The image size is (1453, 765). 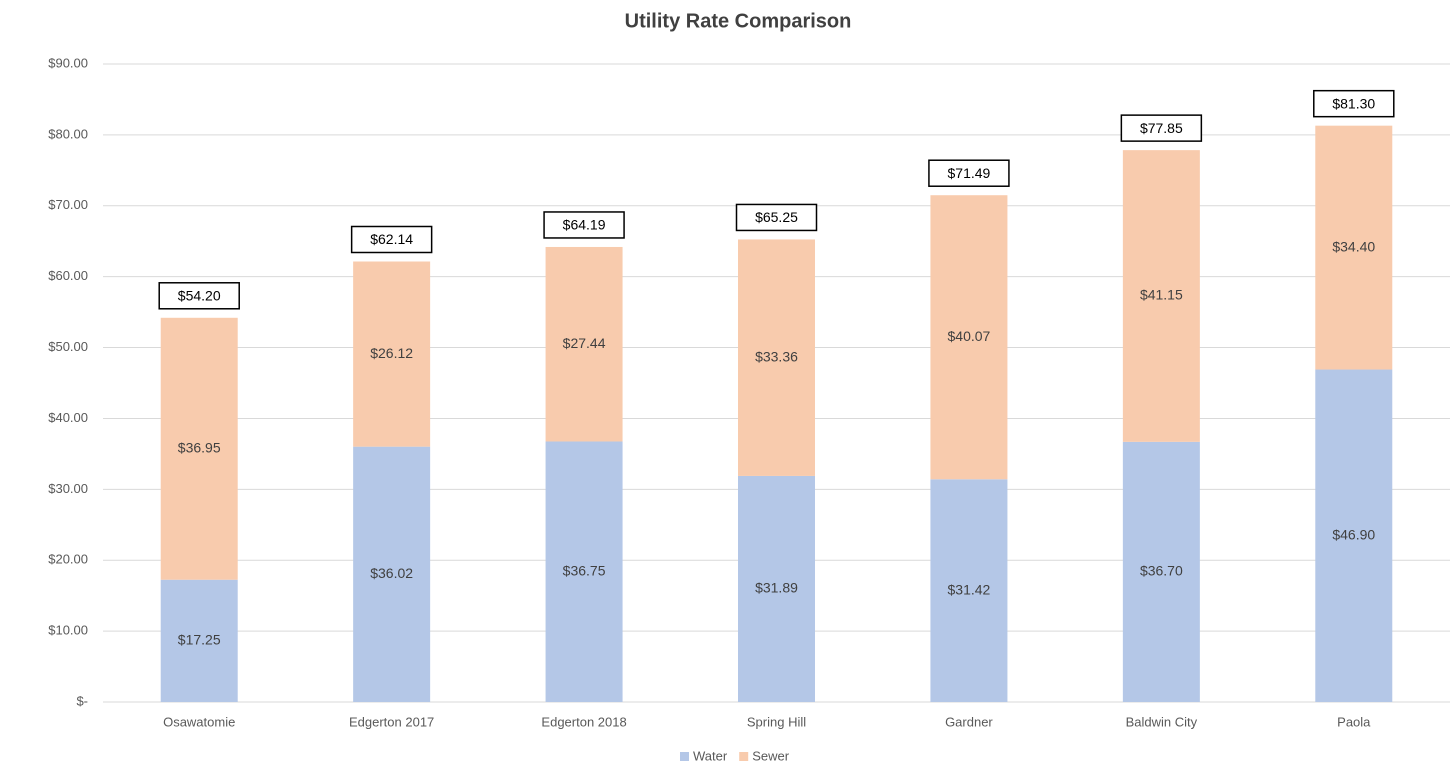 I want to click on data-label: $17.25, so click(x=199, y=640).